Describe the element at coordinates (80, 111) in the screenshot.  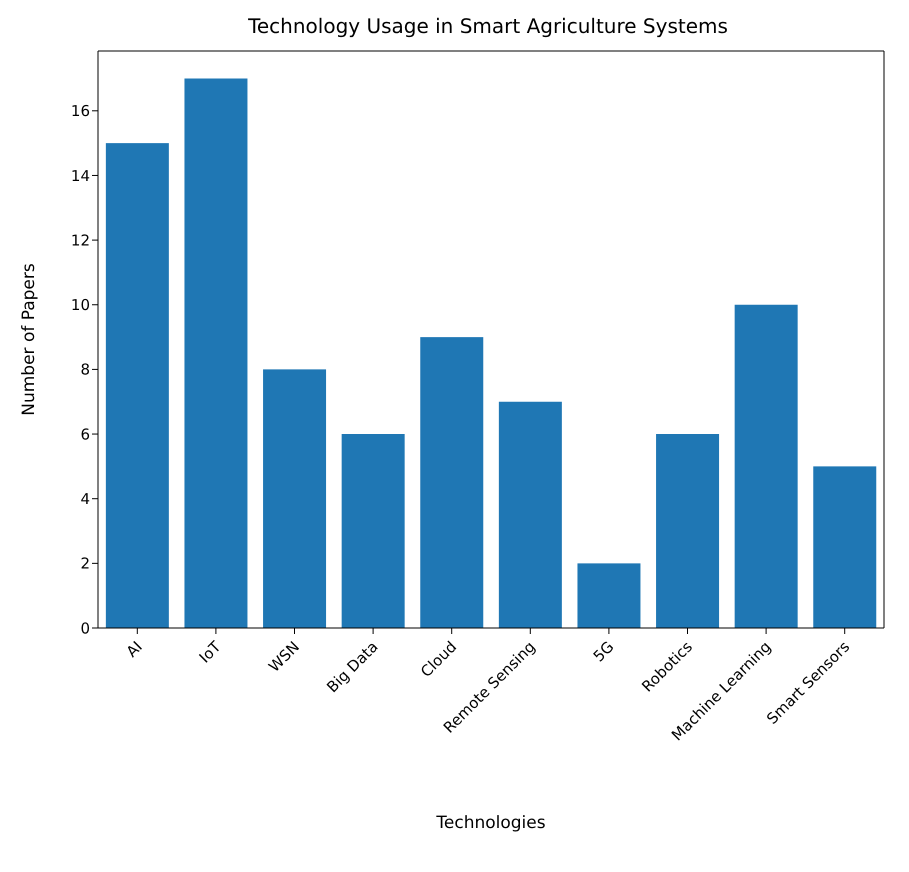
I see `y-tick-label: 16` at that location.